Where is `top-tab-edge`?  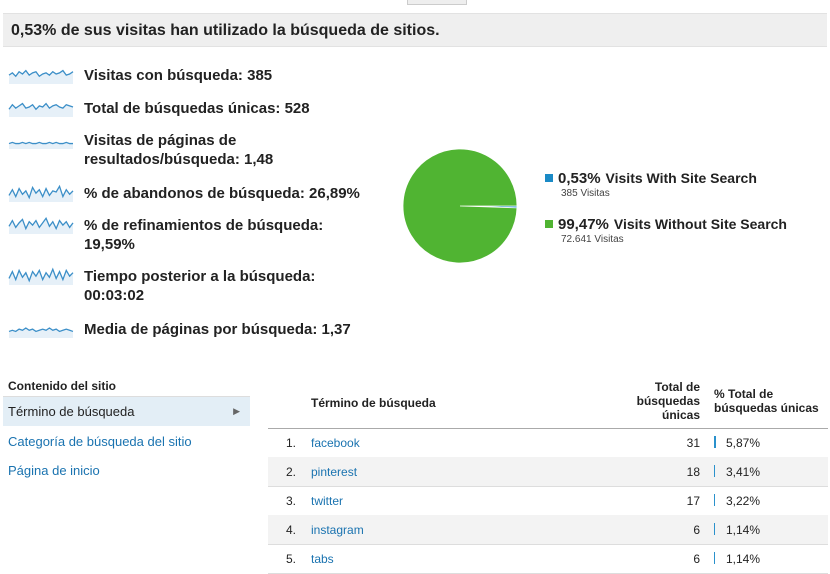
top-tab-edge is located at coordinates (437, 2).